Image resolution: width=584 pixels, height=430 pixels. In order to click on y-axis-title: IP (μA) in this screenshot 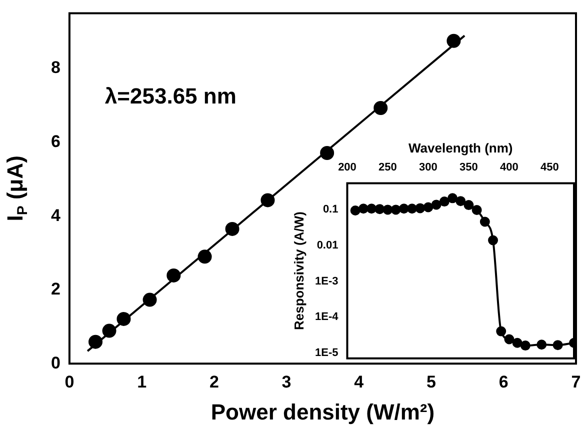, I will do `click(17, 189)`.